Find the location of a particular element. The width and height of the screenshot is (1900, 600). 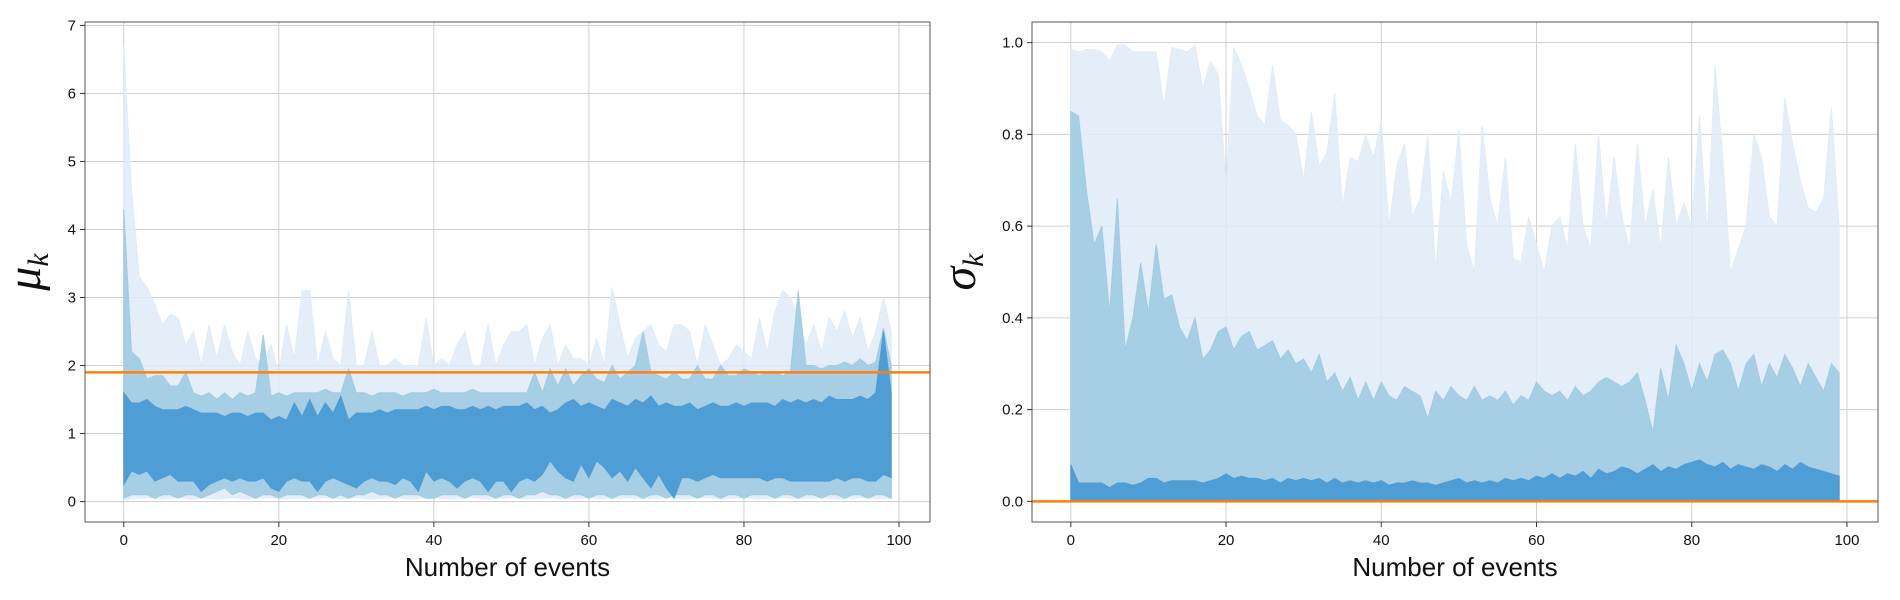

y-tick-label: 2 is located at coordinates (72, 366).